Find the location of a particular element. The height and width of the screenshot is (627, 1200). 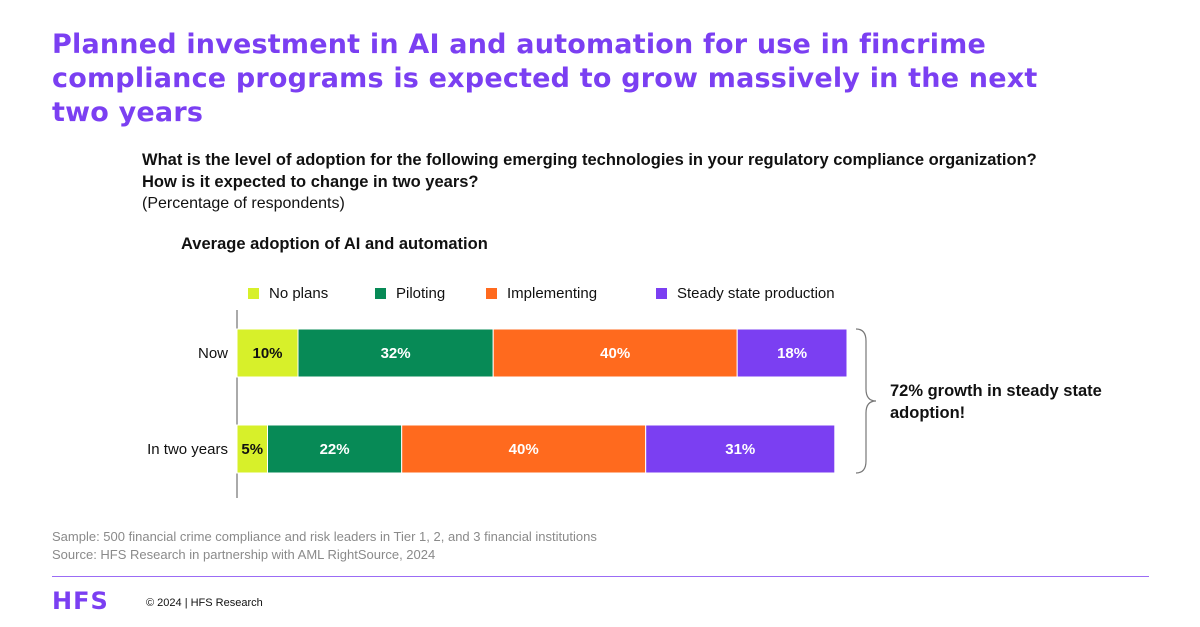

legend-swatch-piloting is located at coordinates (380, 293).